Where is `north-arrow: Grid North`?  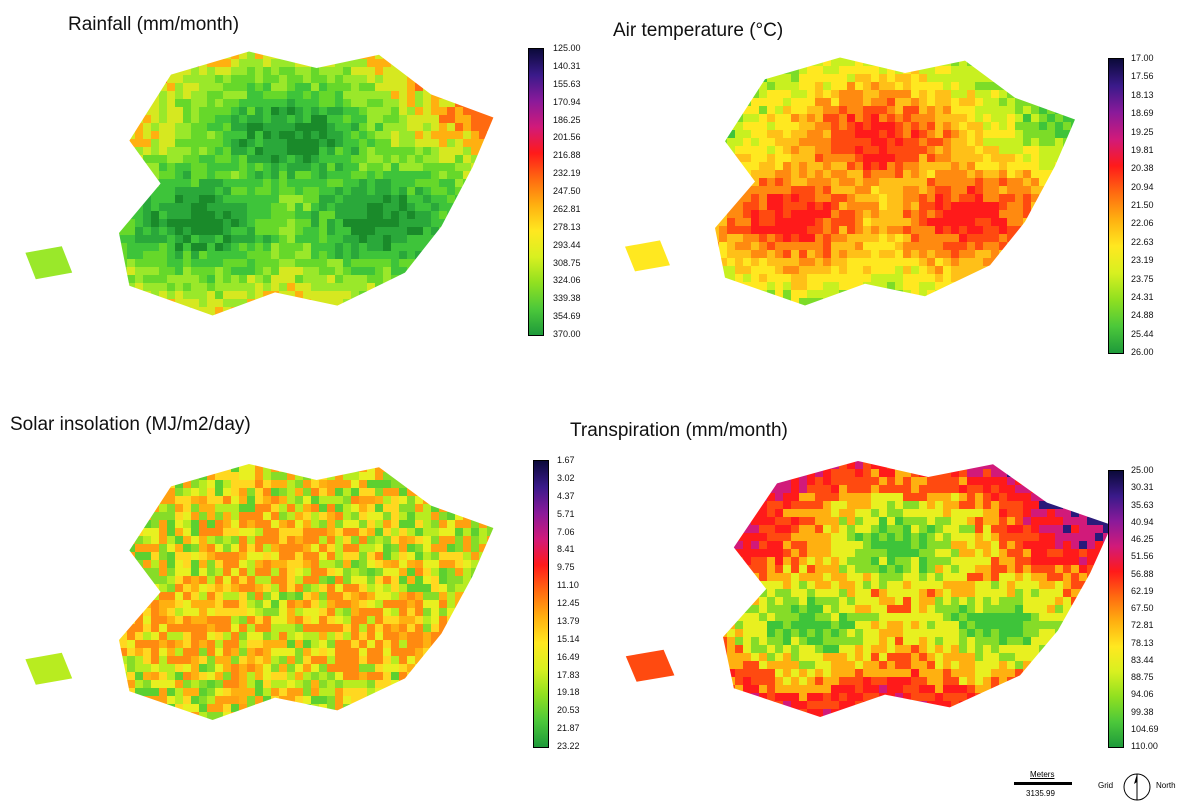
north-arrow: Grid North is located at coordinates (1145, 787).